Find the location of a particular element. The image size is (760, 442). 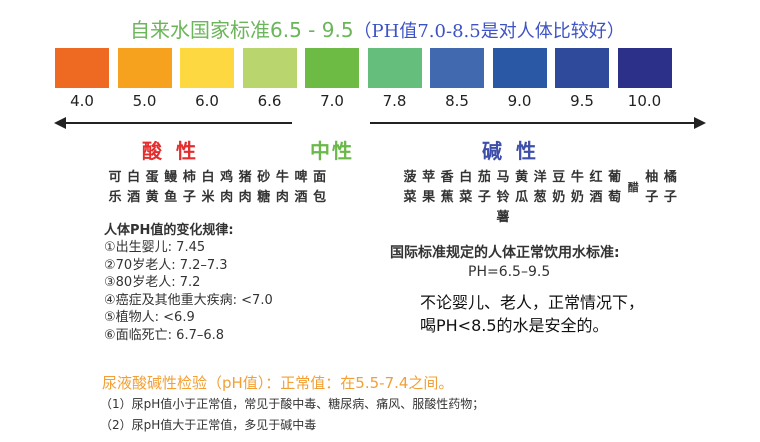

ph-tick-label: 9.5 is located at coordinates (582, 101).